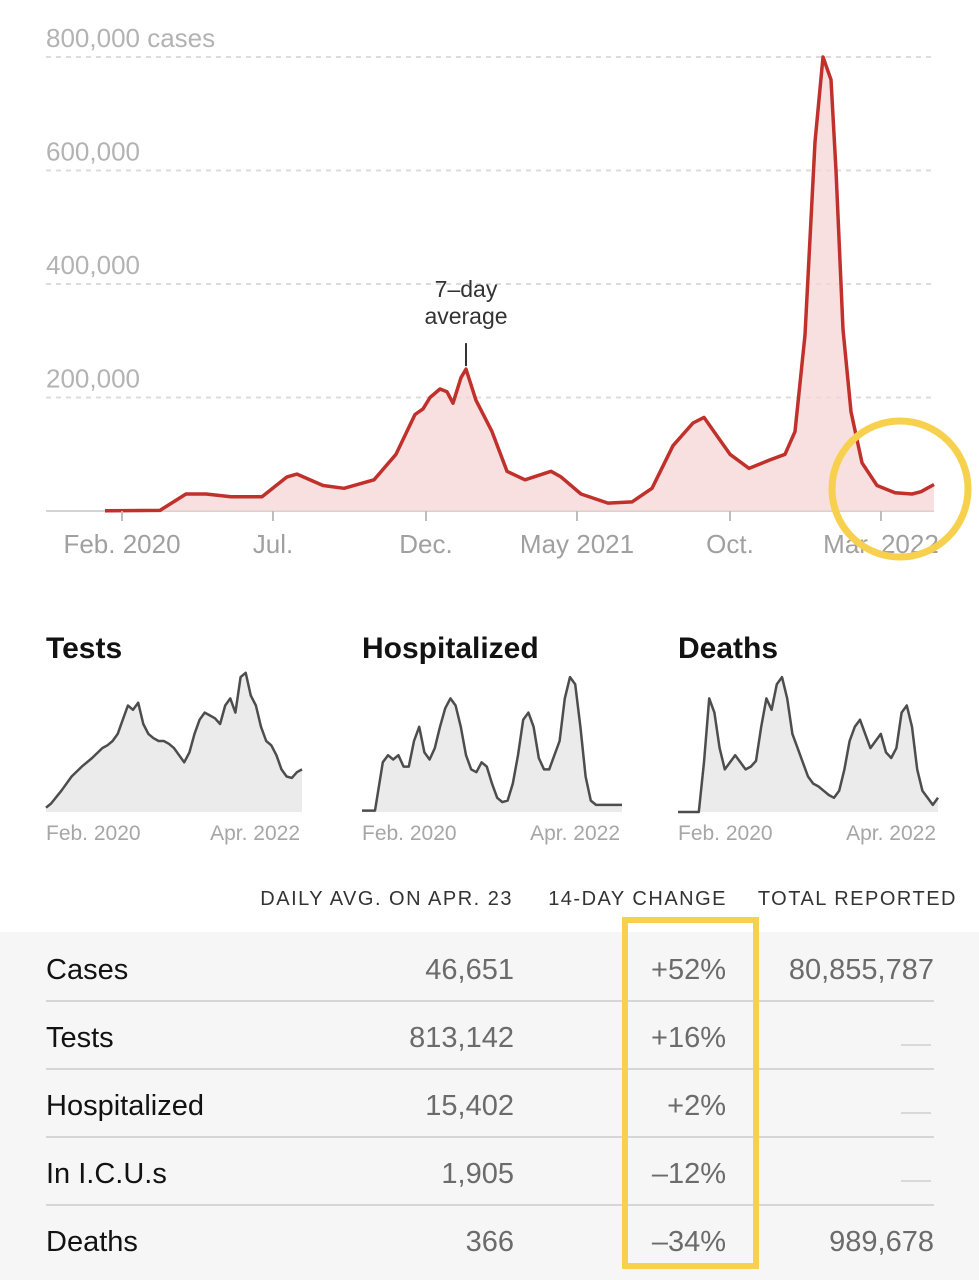 Image resolution: width=979 pixels, height=1280 pixels. What do you see at coordinates (688, 970) in the screenshot?
I see `change-value: +52%` at bounding box center [688, 970].